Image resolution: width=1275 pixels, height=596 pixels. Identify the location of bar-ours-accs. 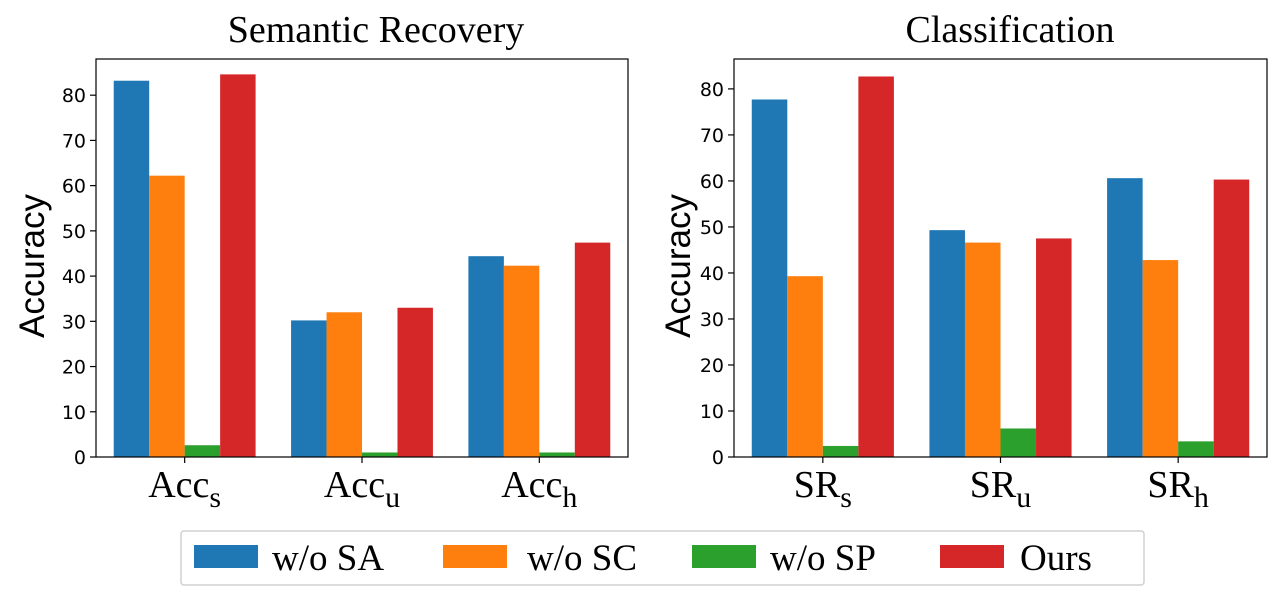
(238, 266).